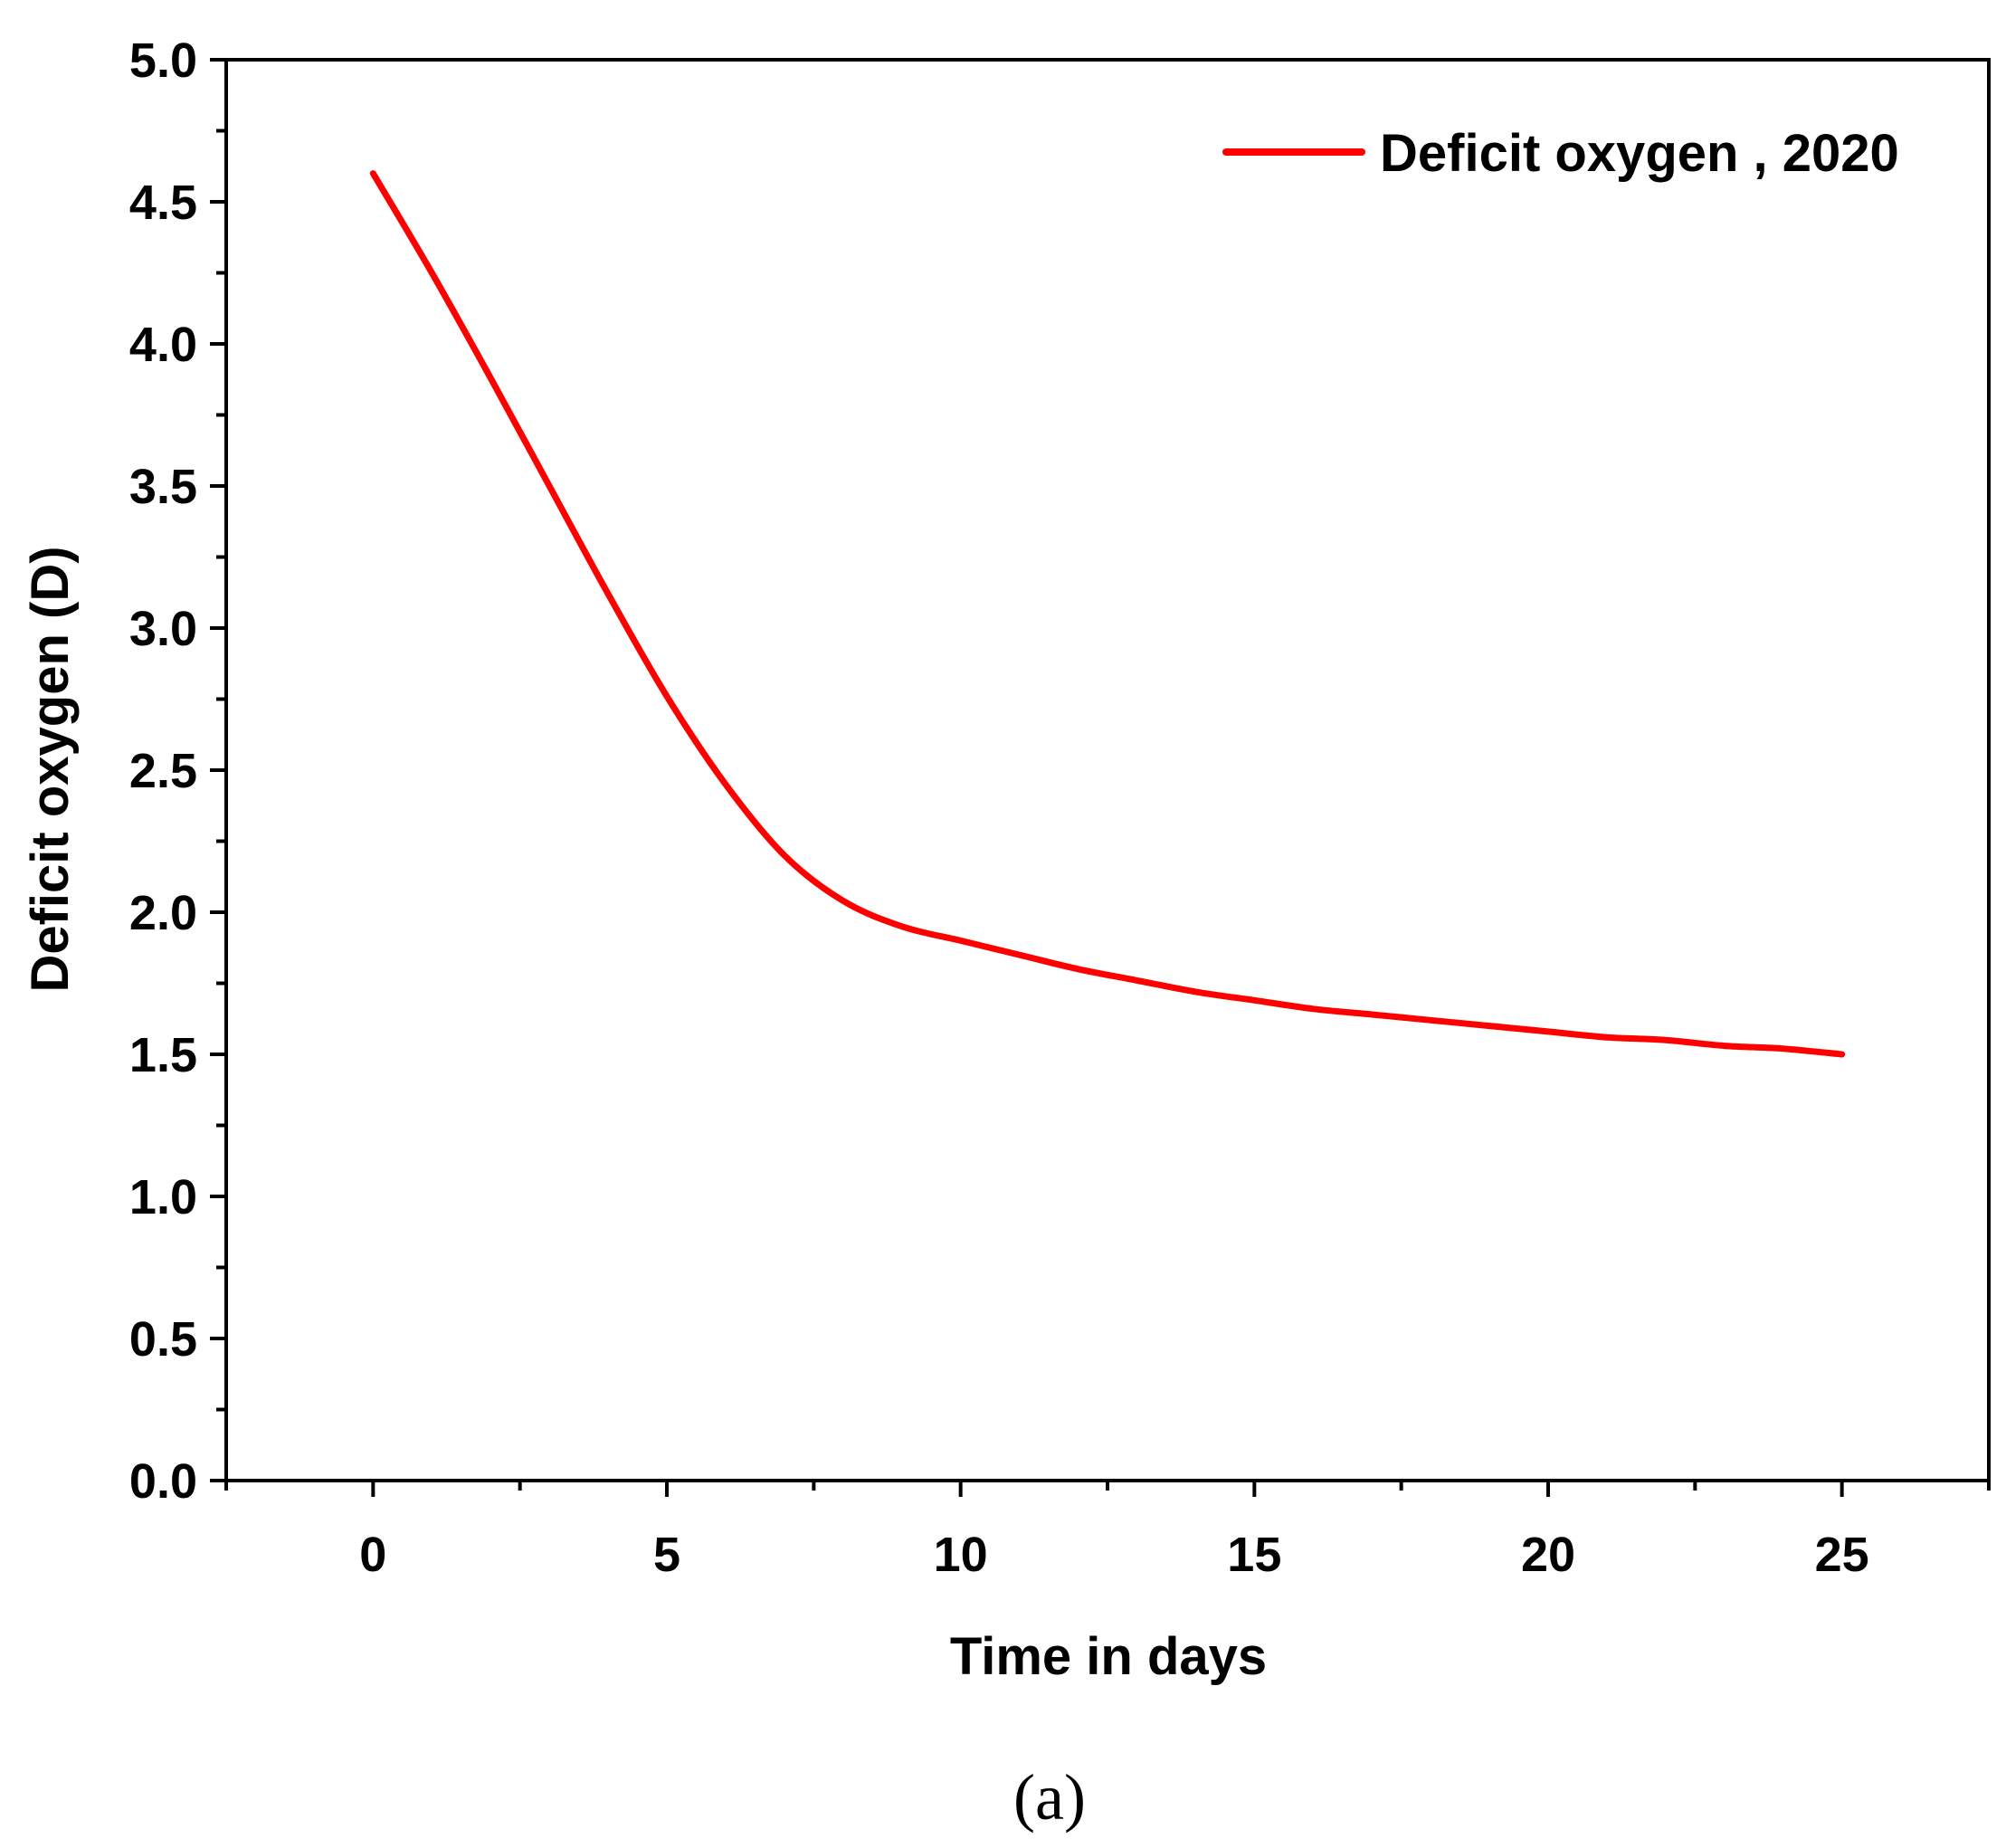  What do you see at coordinates (163, 1055) in the screenshot?
I see `y-tick-label: 1.5` at bounding box center [163, 1055].